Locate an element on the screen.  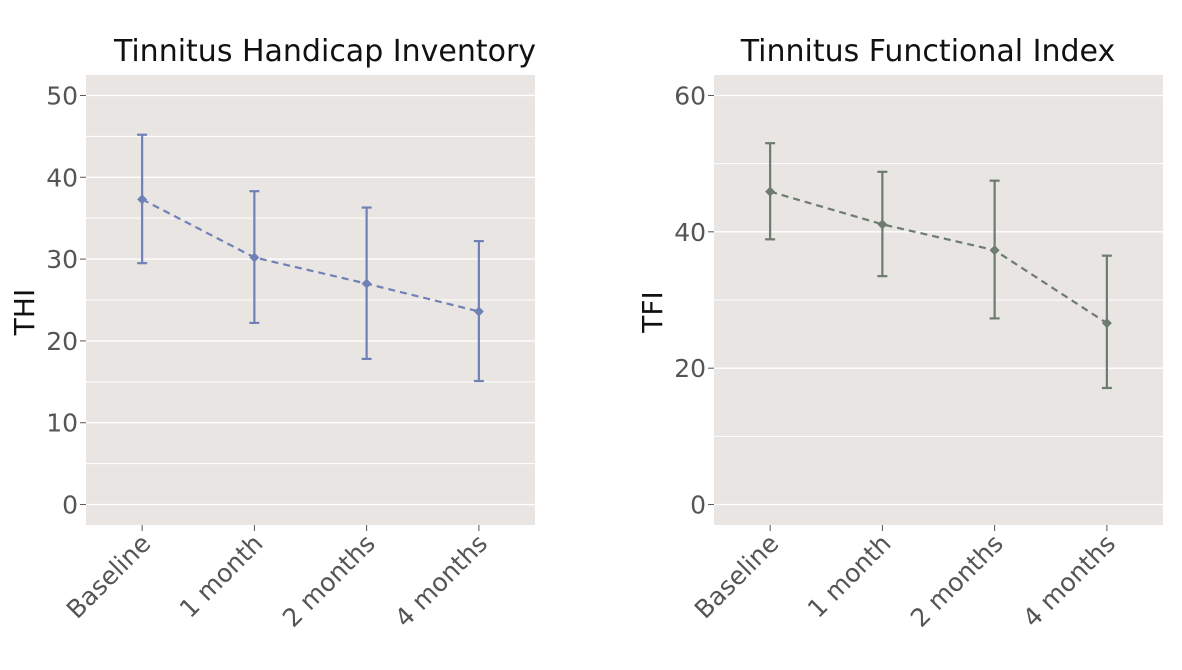
y-tick-label: 60 is located at coordinates (690, 95).